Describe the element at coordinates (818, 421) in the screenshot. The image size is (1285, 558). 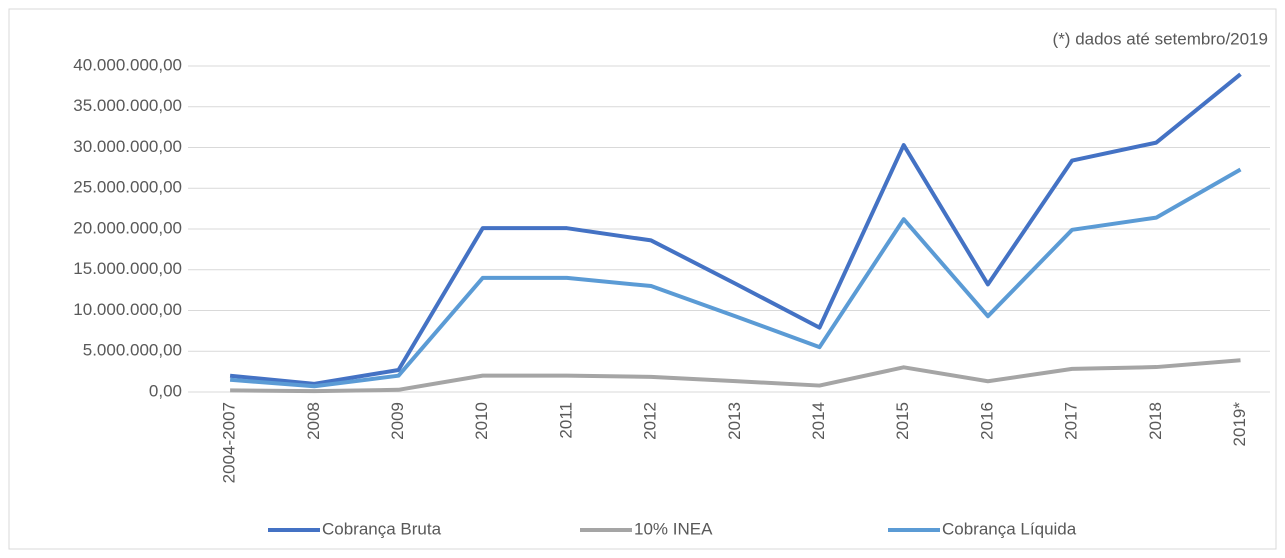
I see `x-tick-label: 2014` at that location.